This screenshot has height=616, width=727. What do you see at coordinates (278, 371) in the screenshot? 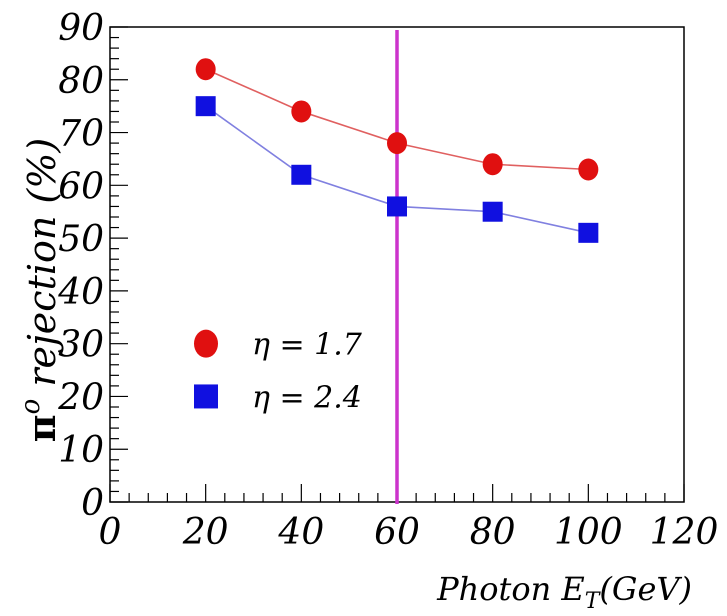
I see `legend: η = 1.7 η = 2.4` at bounding box center [278, 371].